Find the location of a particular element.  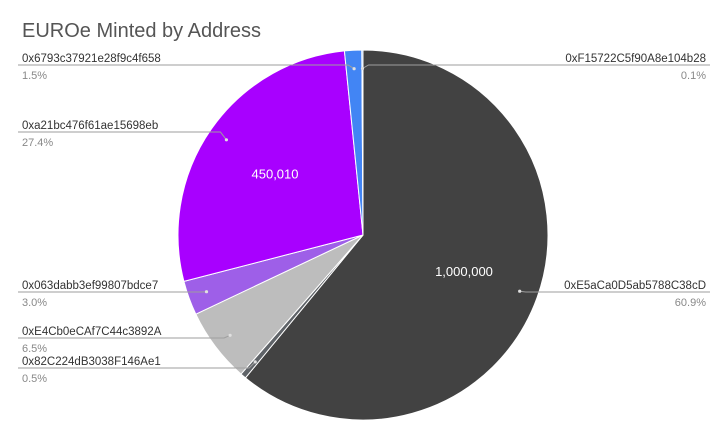

slice-7-percent-label: 0.1% is located at coordinates (693, 76).